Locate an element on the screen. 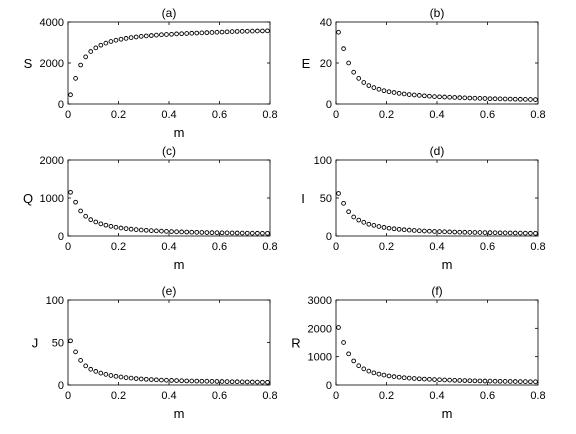 Image resolution: width=576 pixels, height=434 pixels. subplot-4: 0 0.2 0.4 0.6 0.8 0 50 100 (d) m I is located at coordinates (423, 208).